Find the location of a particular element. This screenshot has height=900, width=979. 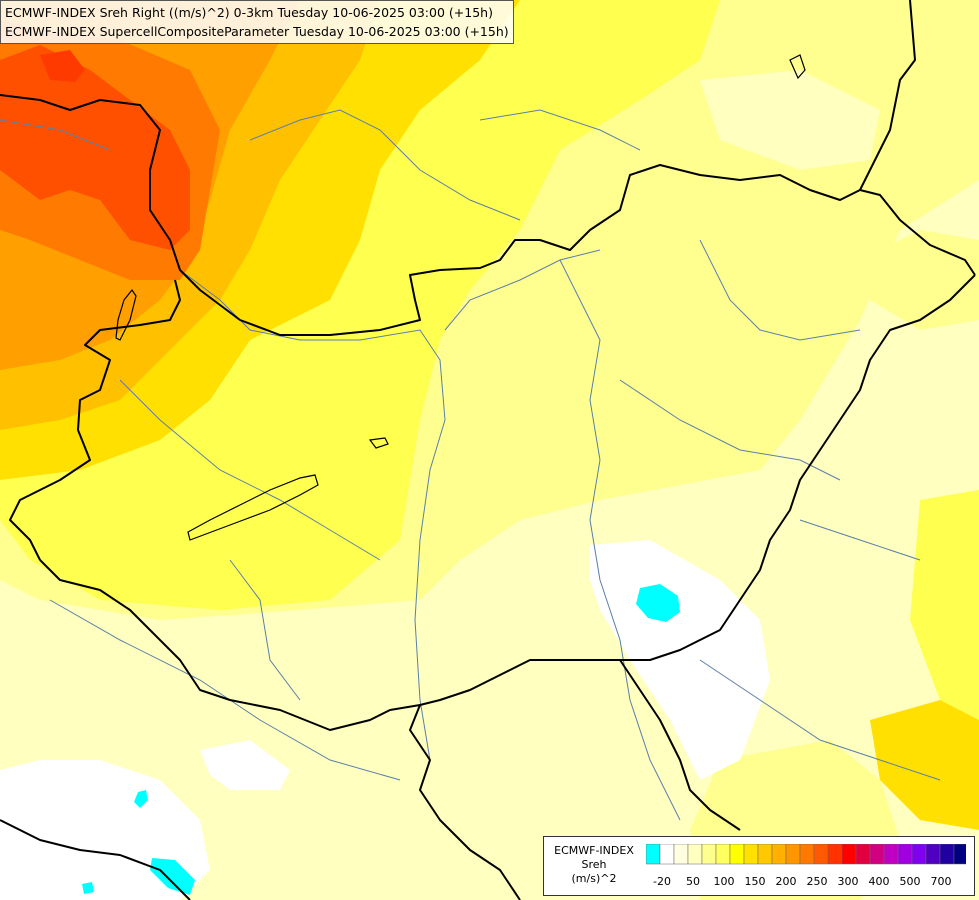

legend-title: ECMWF-INDEX Sreh (m/s)^2 is located at coordinates (594, 865).